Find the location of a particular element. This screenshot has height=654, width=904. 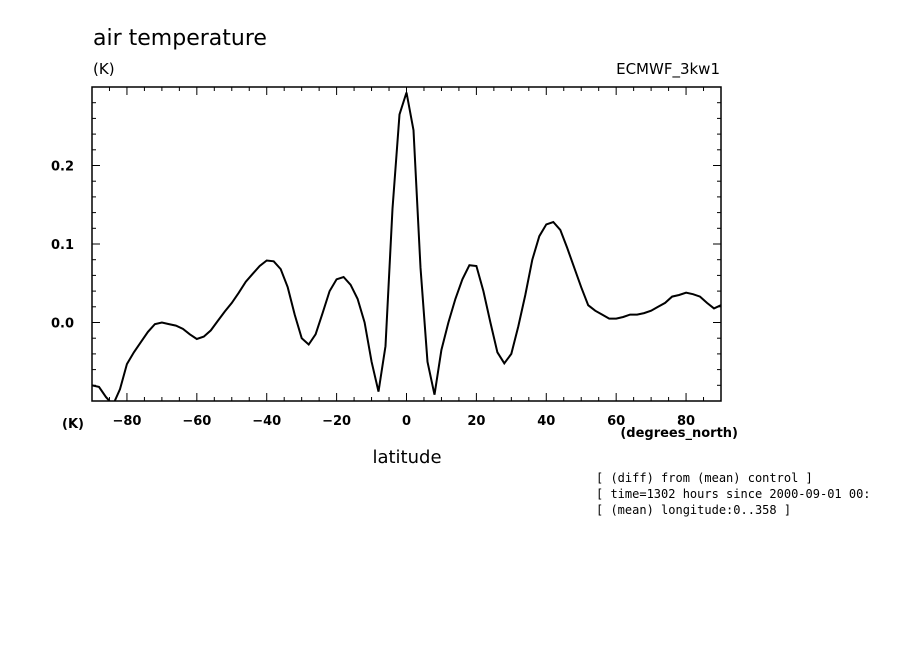

y-tick-labels: 0.0 0.1 0.2 is located at coordinates (62, 246).